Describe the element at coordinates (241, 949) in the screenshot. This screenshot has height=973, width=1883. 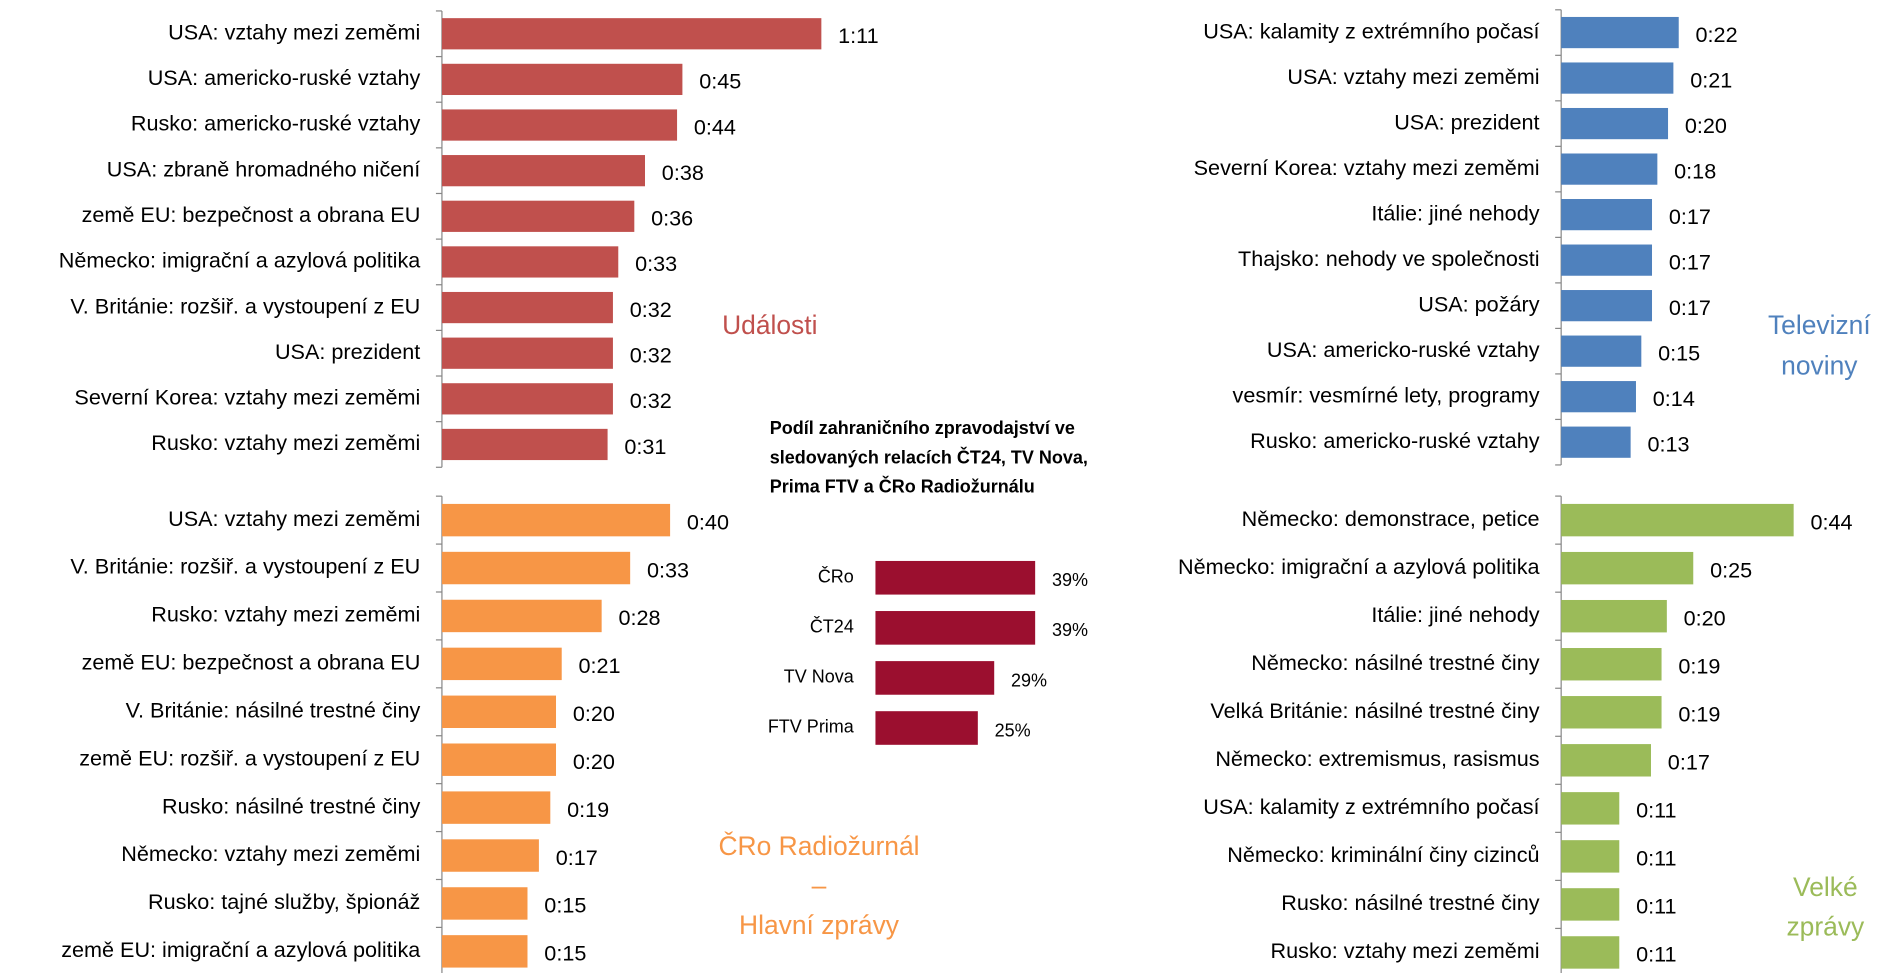
I see `category-label: země EU: imigrační a azylová politika` at that location.